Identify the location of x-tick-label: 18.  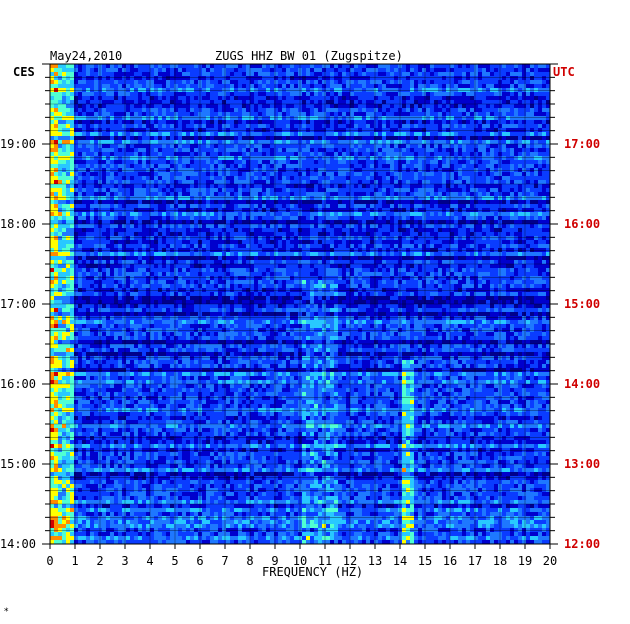
(500, 561).